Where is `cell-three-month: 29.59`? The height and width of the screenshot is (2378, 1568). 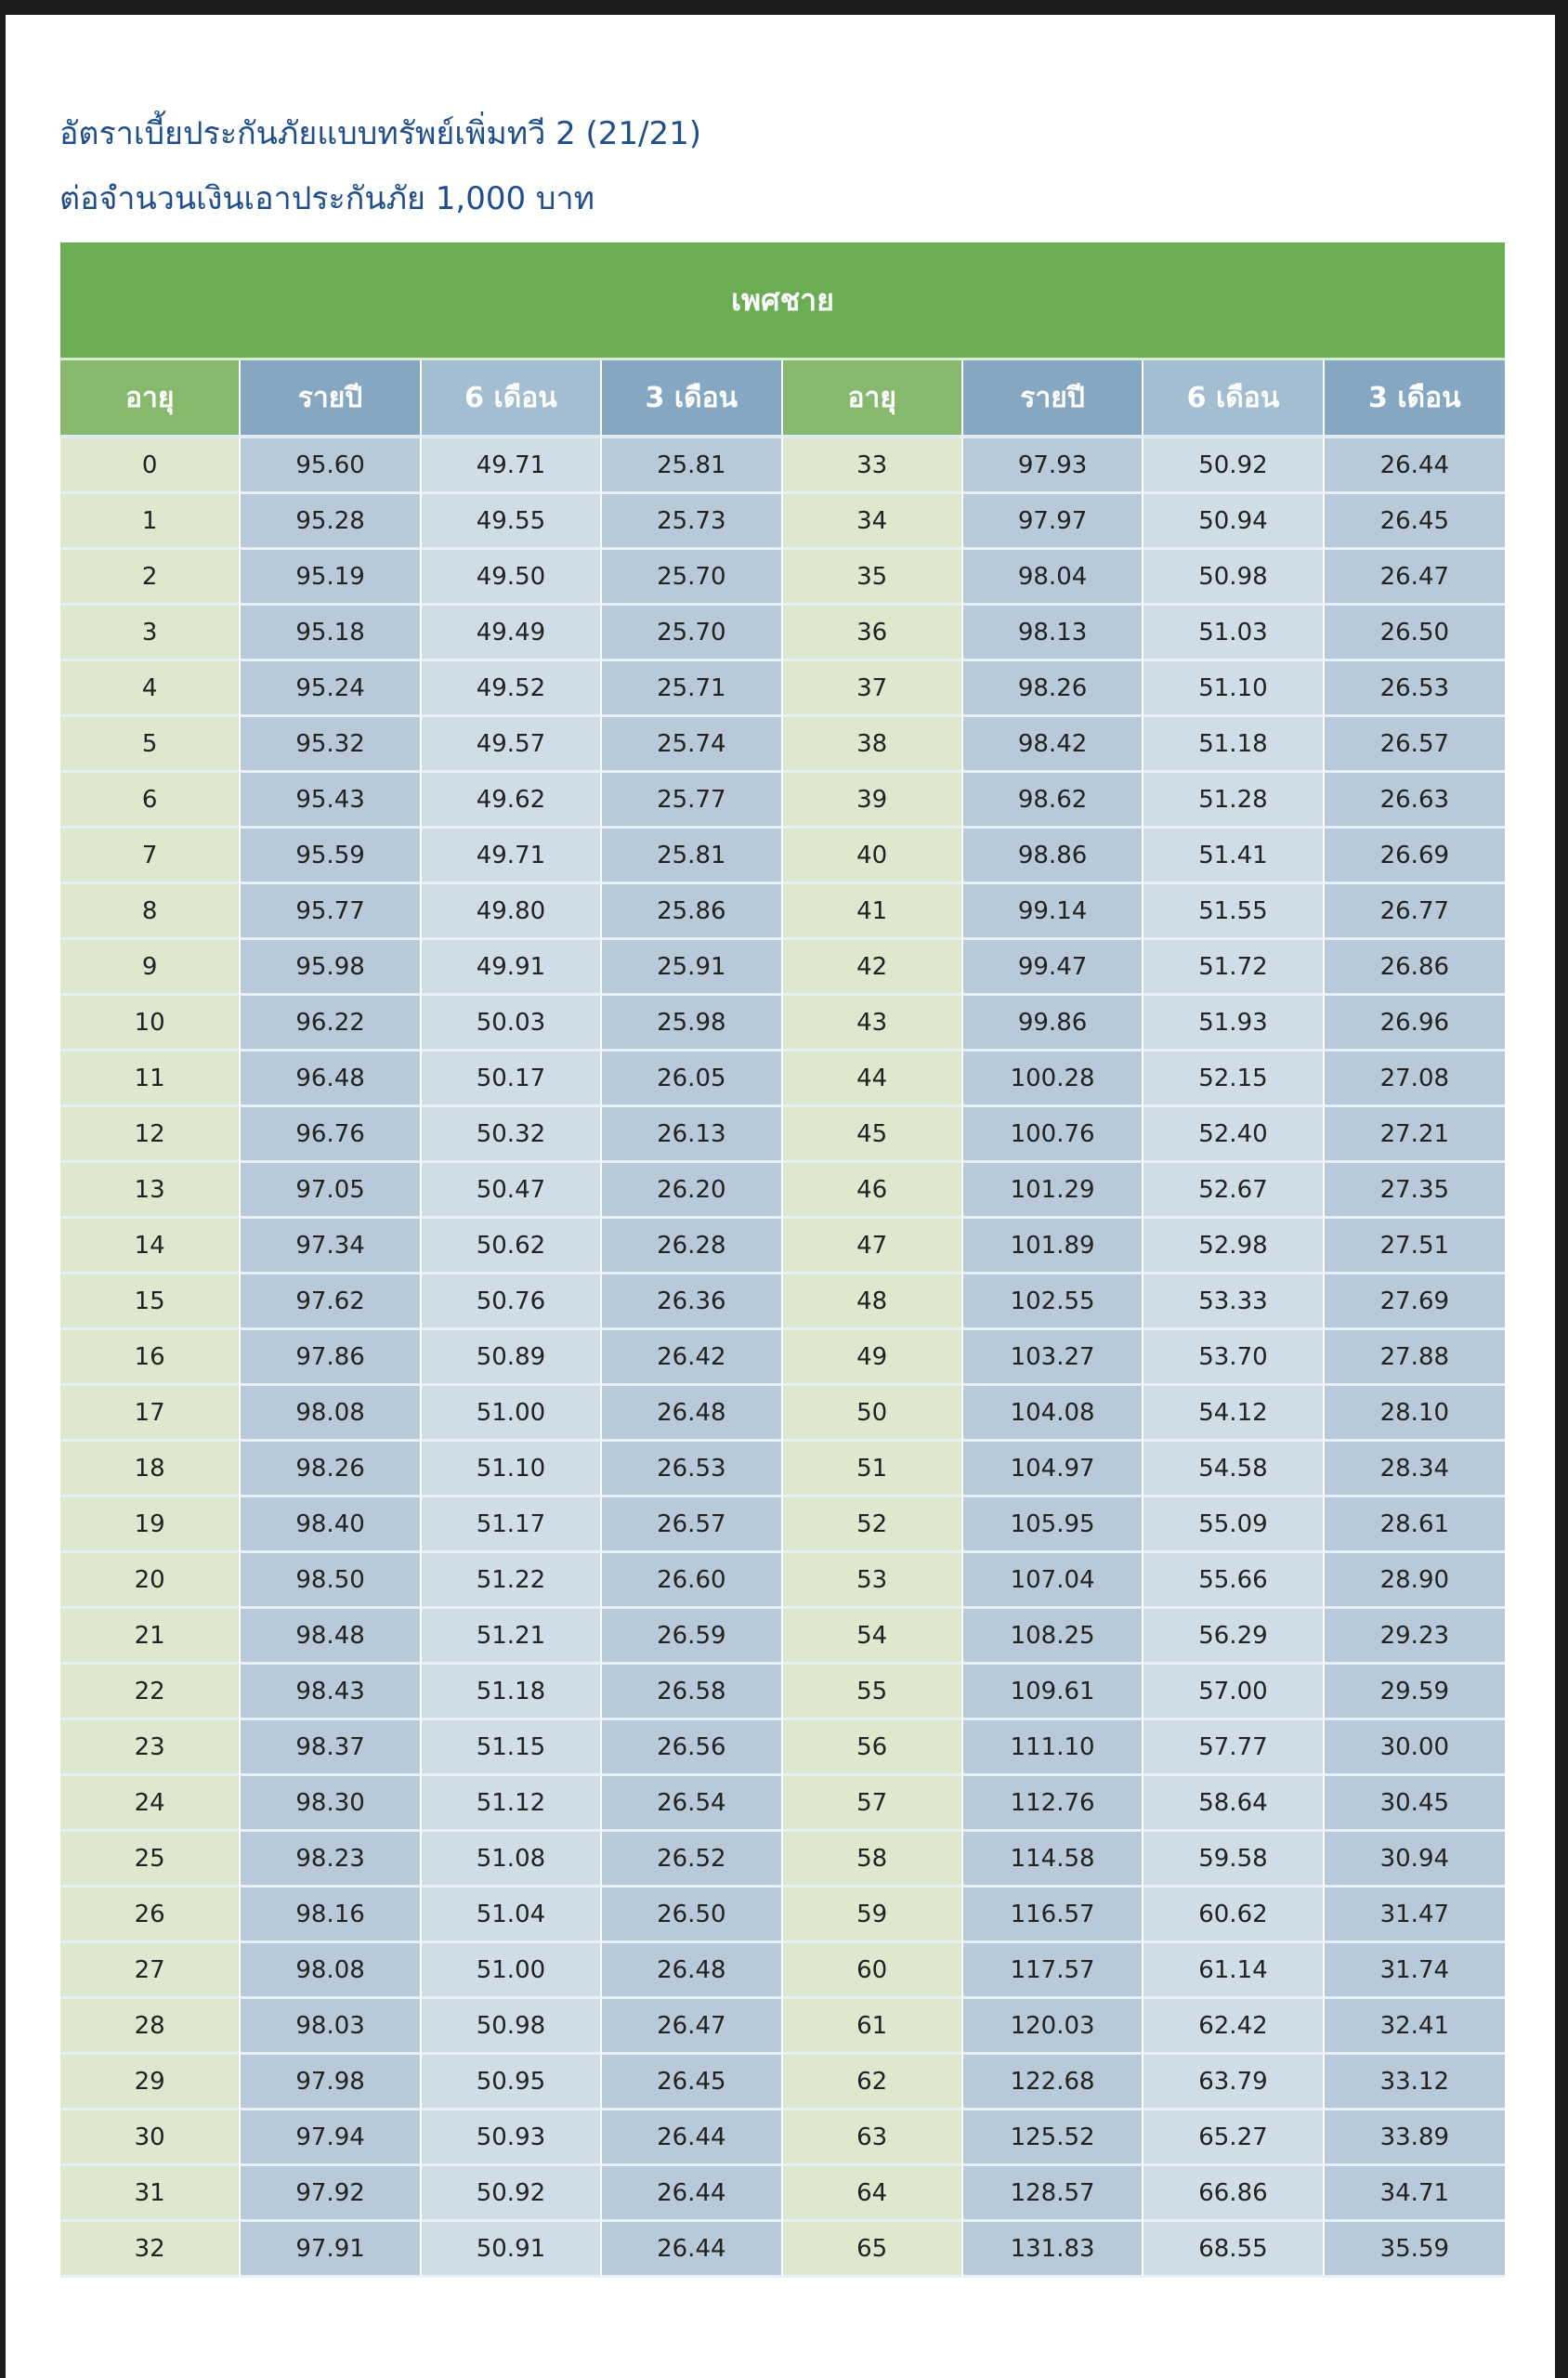 cell-three-month: 29.59 is located at coordinates (1414, 1692).